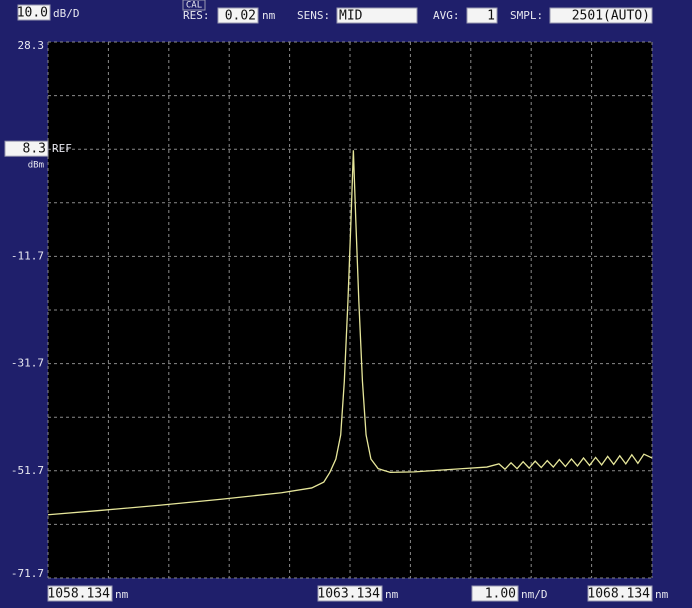  I want to click on ref-label: REF, so click(62, 148).